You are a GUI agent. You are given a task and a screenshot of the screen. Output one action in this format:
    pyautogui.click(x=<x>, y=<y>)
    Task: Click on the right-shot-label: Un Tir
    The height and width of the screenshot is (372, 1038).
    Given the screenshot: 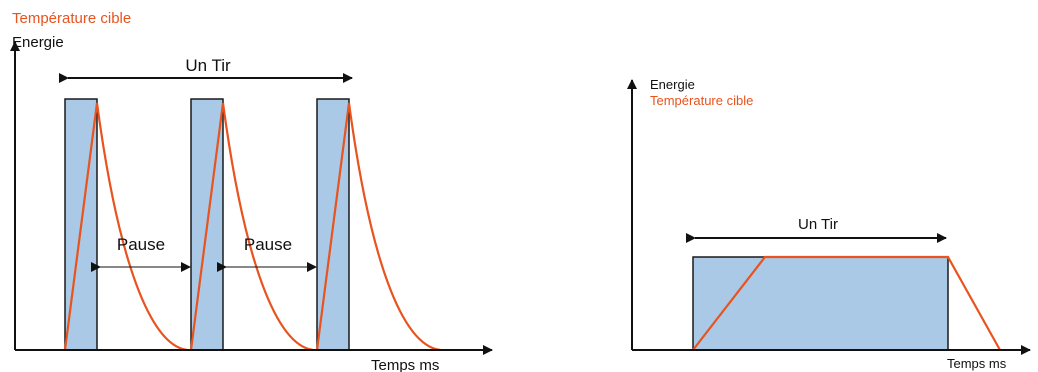 What is the action you would take?
    pyautogui.click(x=818, y=224)
    